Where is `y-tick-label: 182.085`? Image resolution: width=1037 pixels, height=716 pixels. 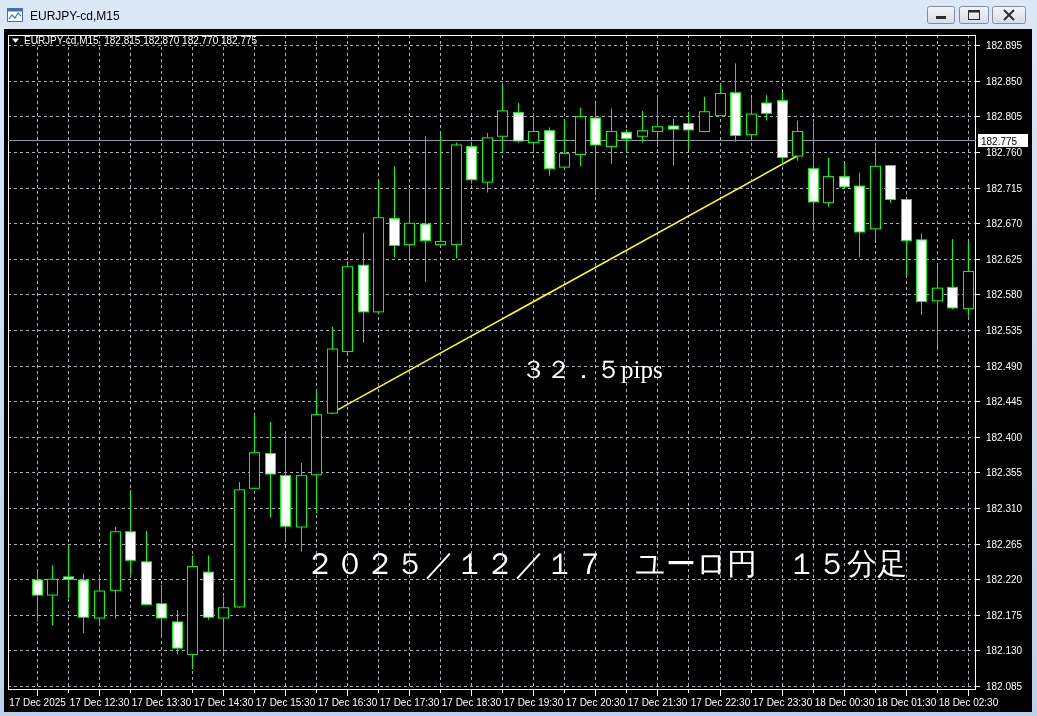 y-tick-label: 182.085 is located at coordinates (1004, 686).